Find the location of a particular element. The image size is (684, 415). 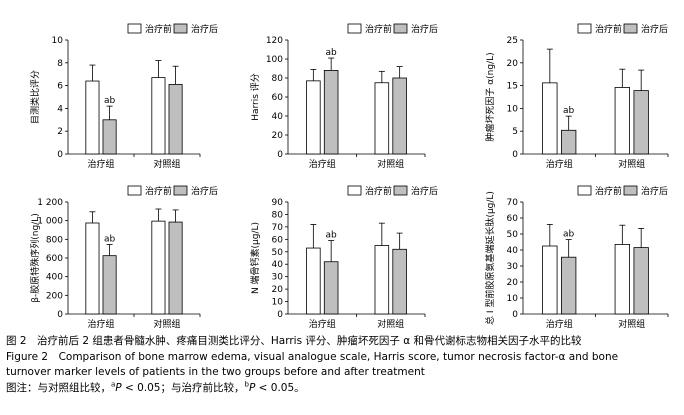

y-tick-label: 25 is located at coordinates (512, 41).